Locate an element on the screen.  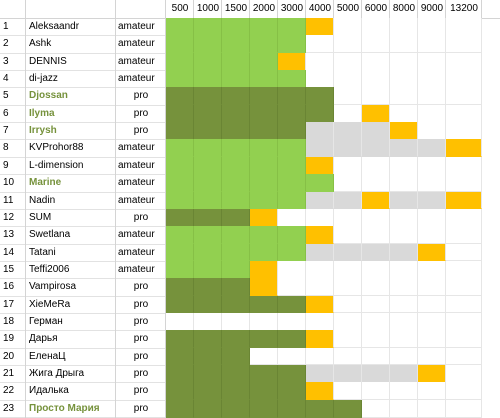
column-header: 9000 is located at coordinates (432, 8).